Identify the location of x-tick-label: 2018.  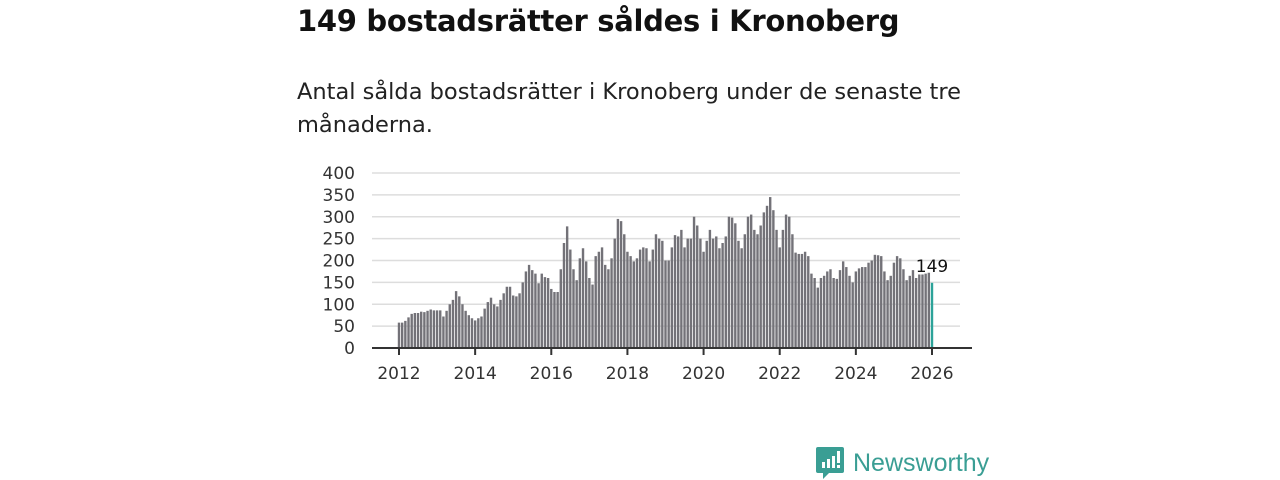
(627, 374).